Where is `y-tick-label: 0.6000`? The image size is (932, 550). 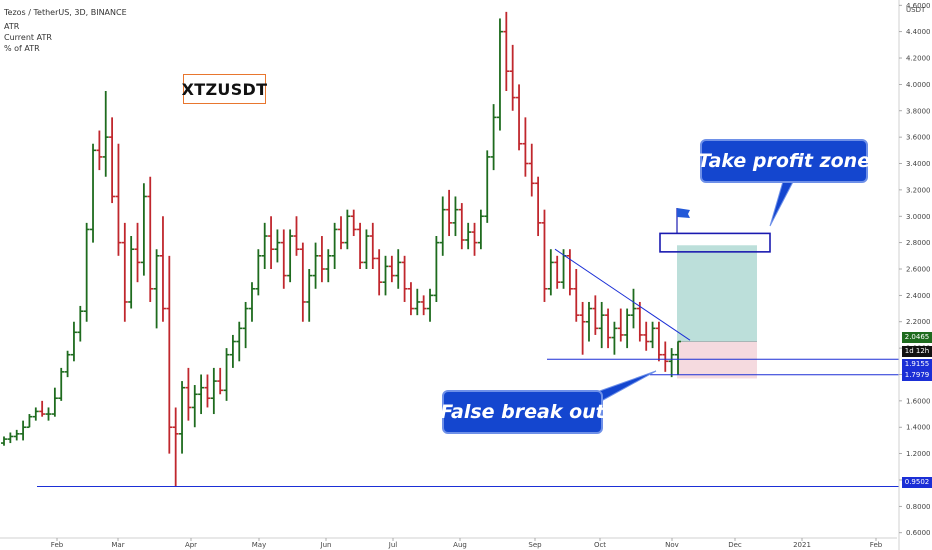 y-tick-label: 0.6000 is located at coordinates (918, 533).